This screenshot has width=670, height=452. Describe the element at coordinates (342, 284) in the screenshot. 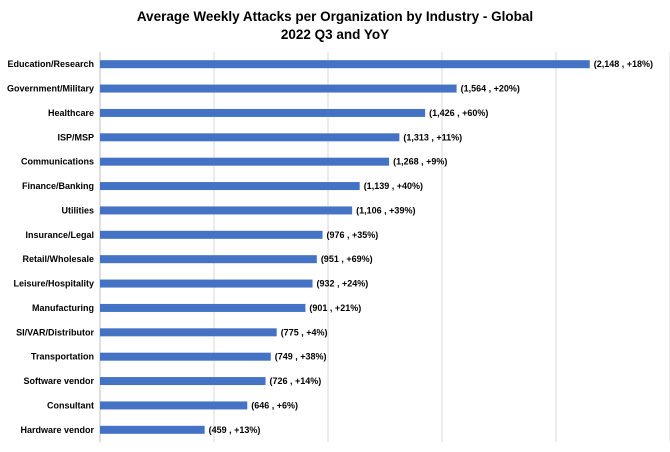

I see `data-label: (932 , +24%)` at that location.